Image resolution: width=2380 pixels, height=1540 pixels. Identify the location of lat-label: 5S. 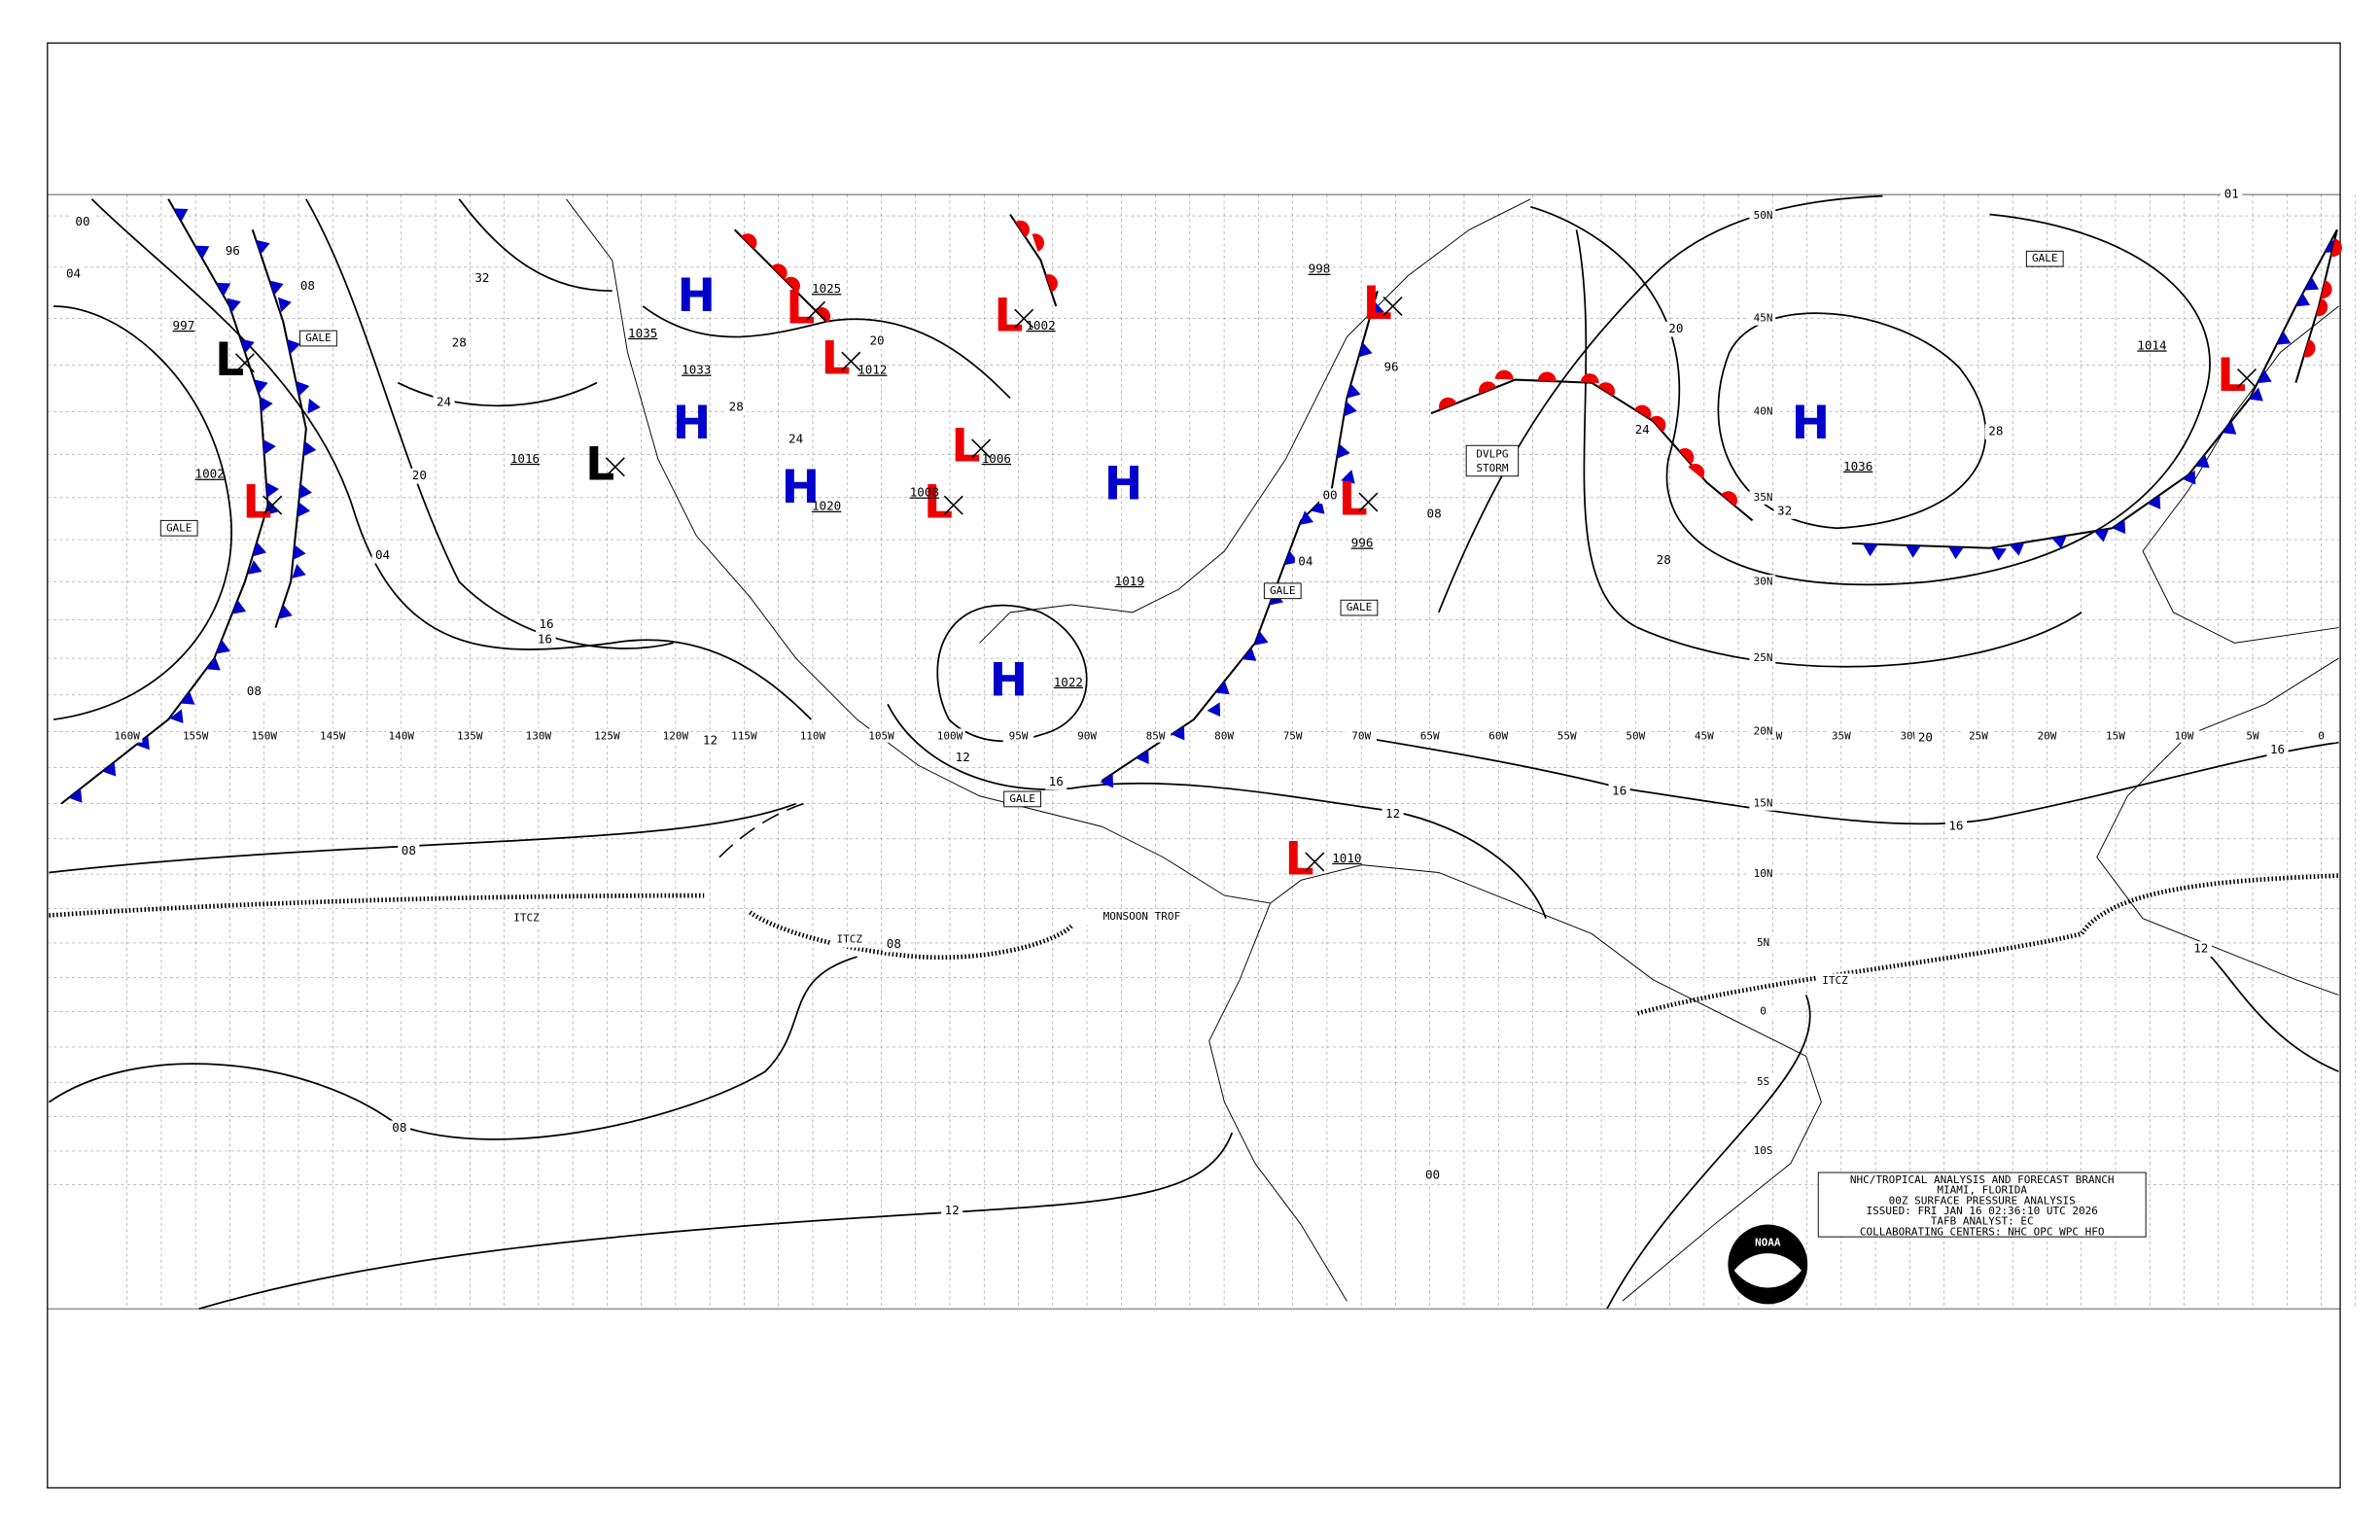
(1763, 1081).